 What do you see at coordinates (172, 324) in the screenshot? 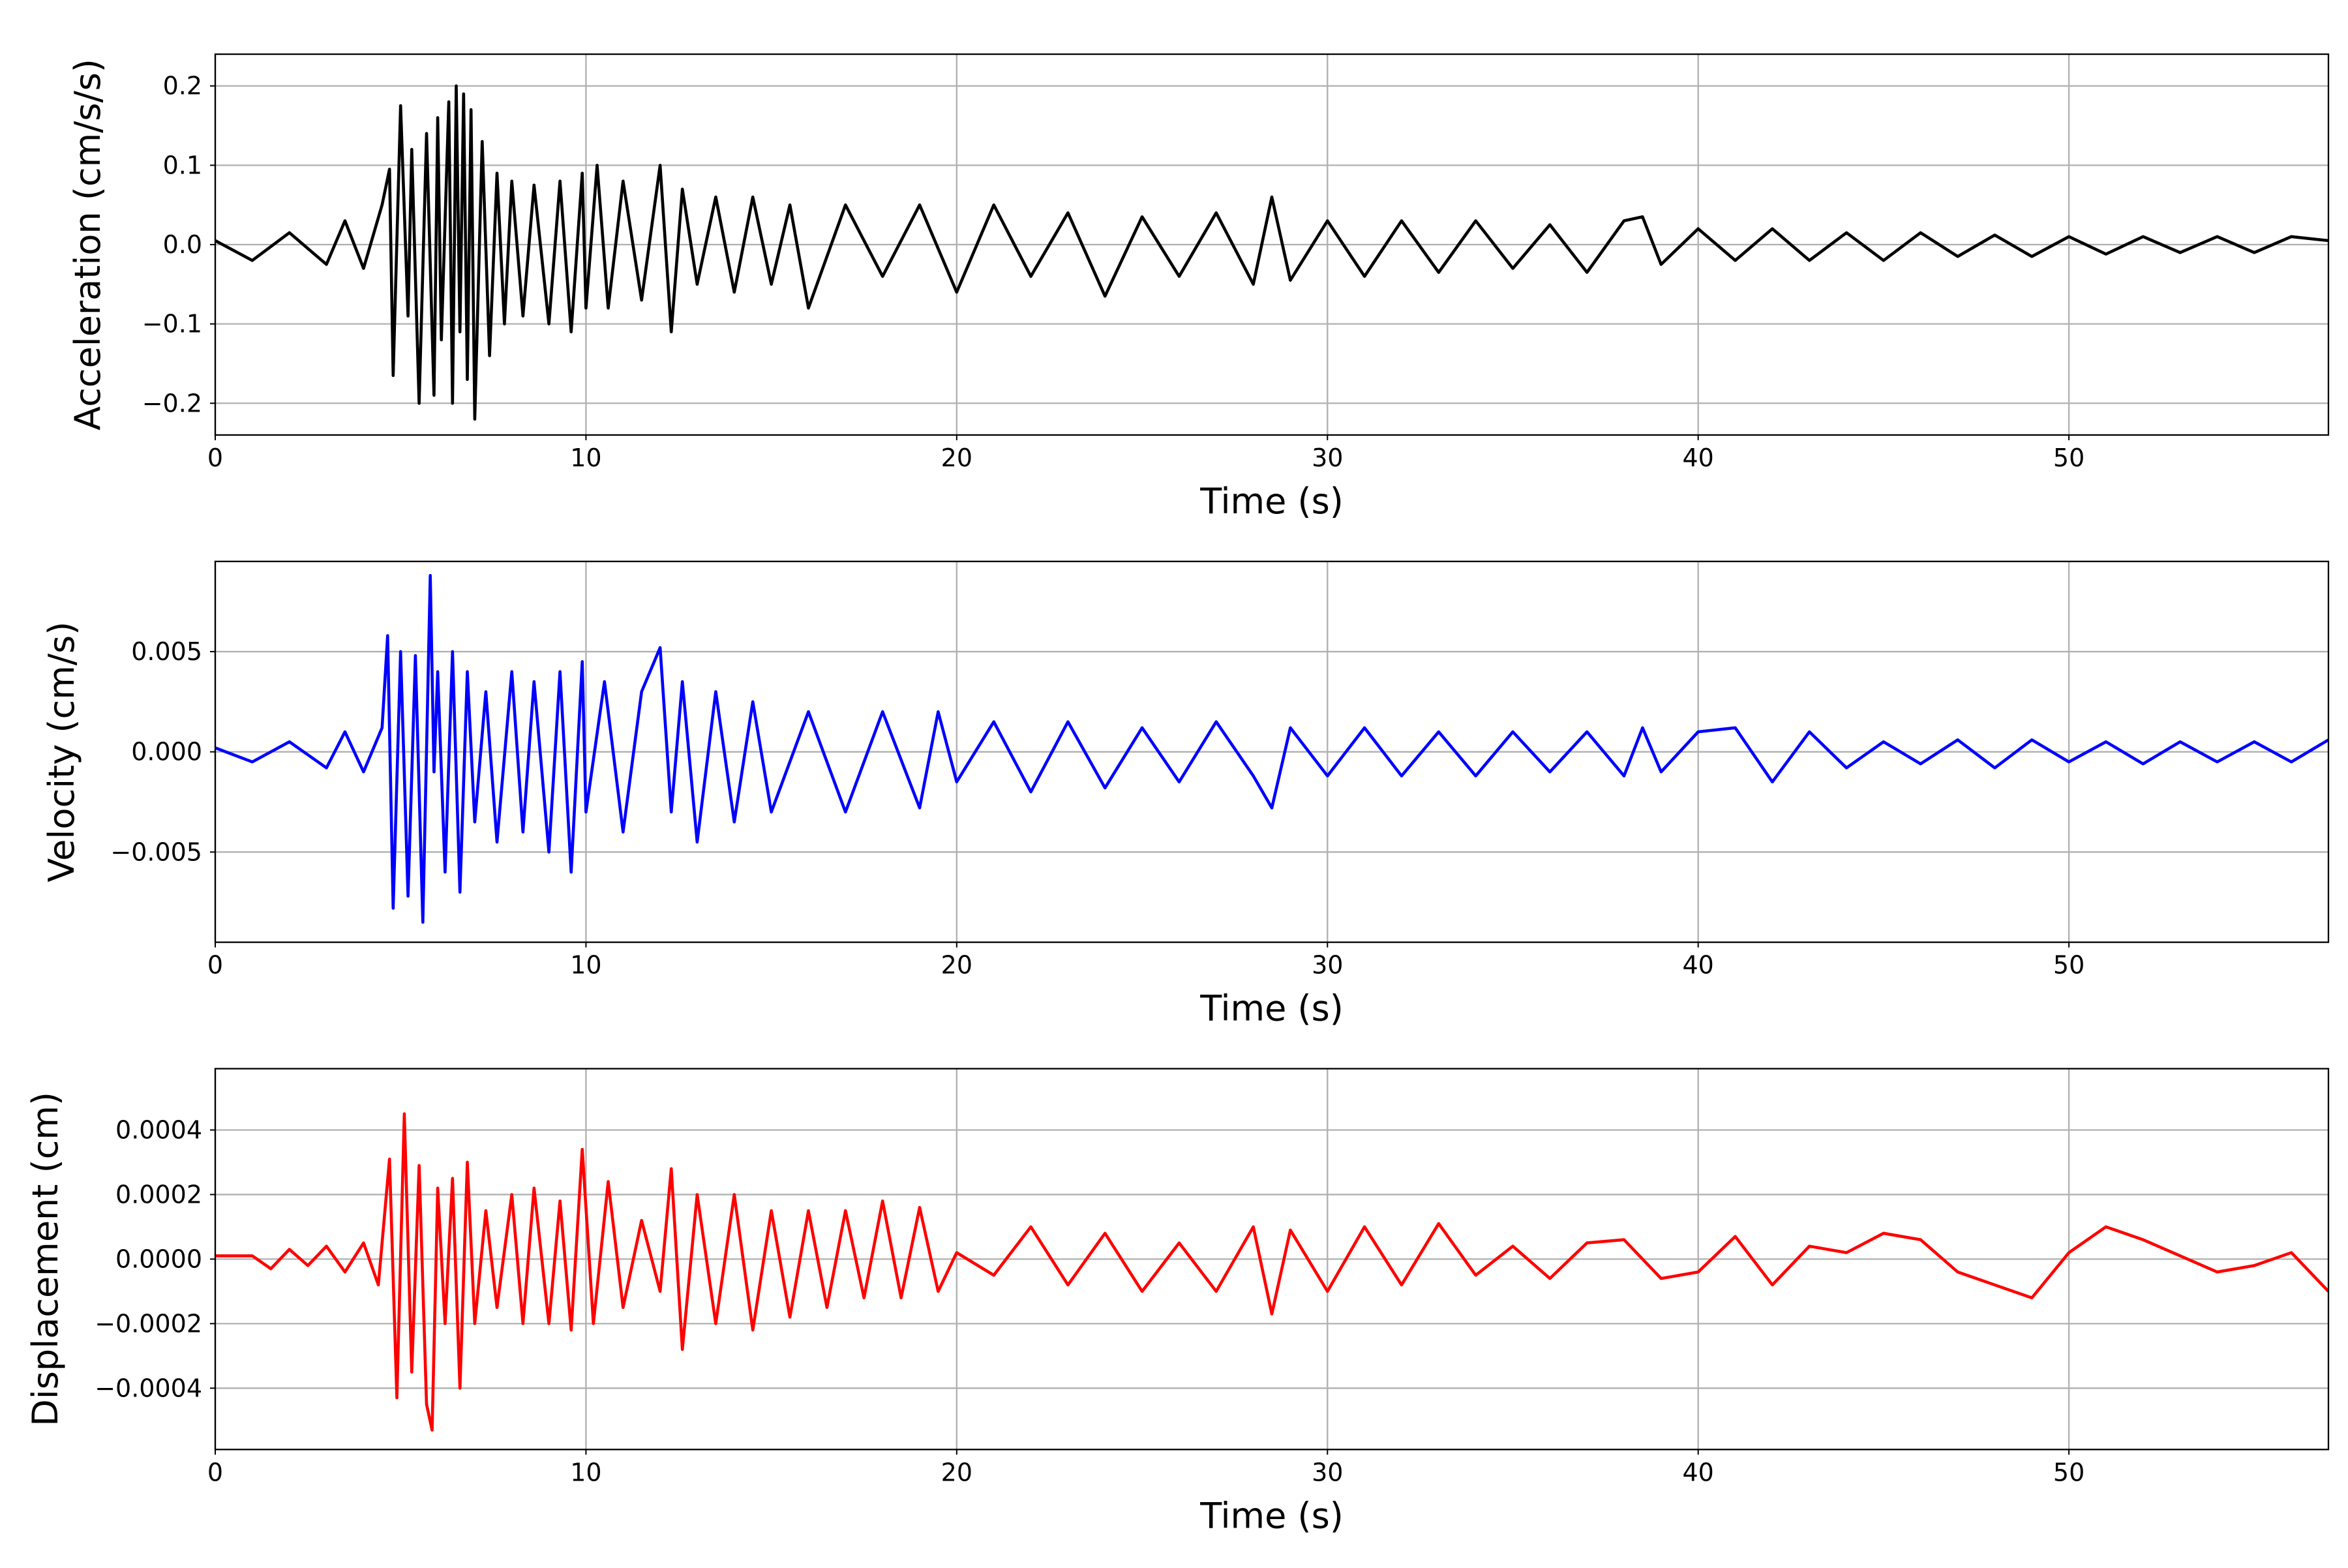
I see `acceleration-ytick-label: −0.1` at bounding box center [172, 324].